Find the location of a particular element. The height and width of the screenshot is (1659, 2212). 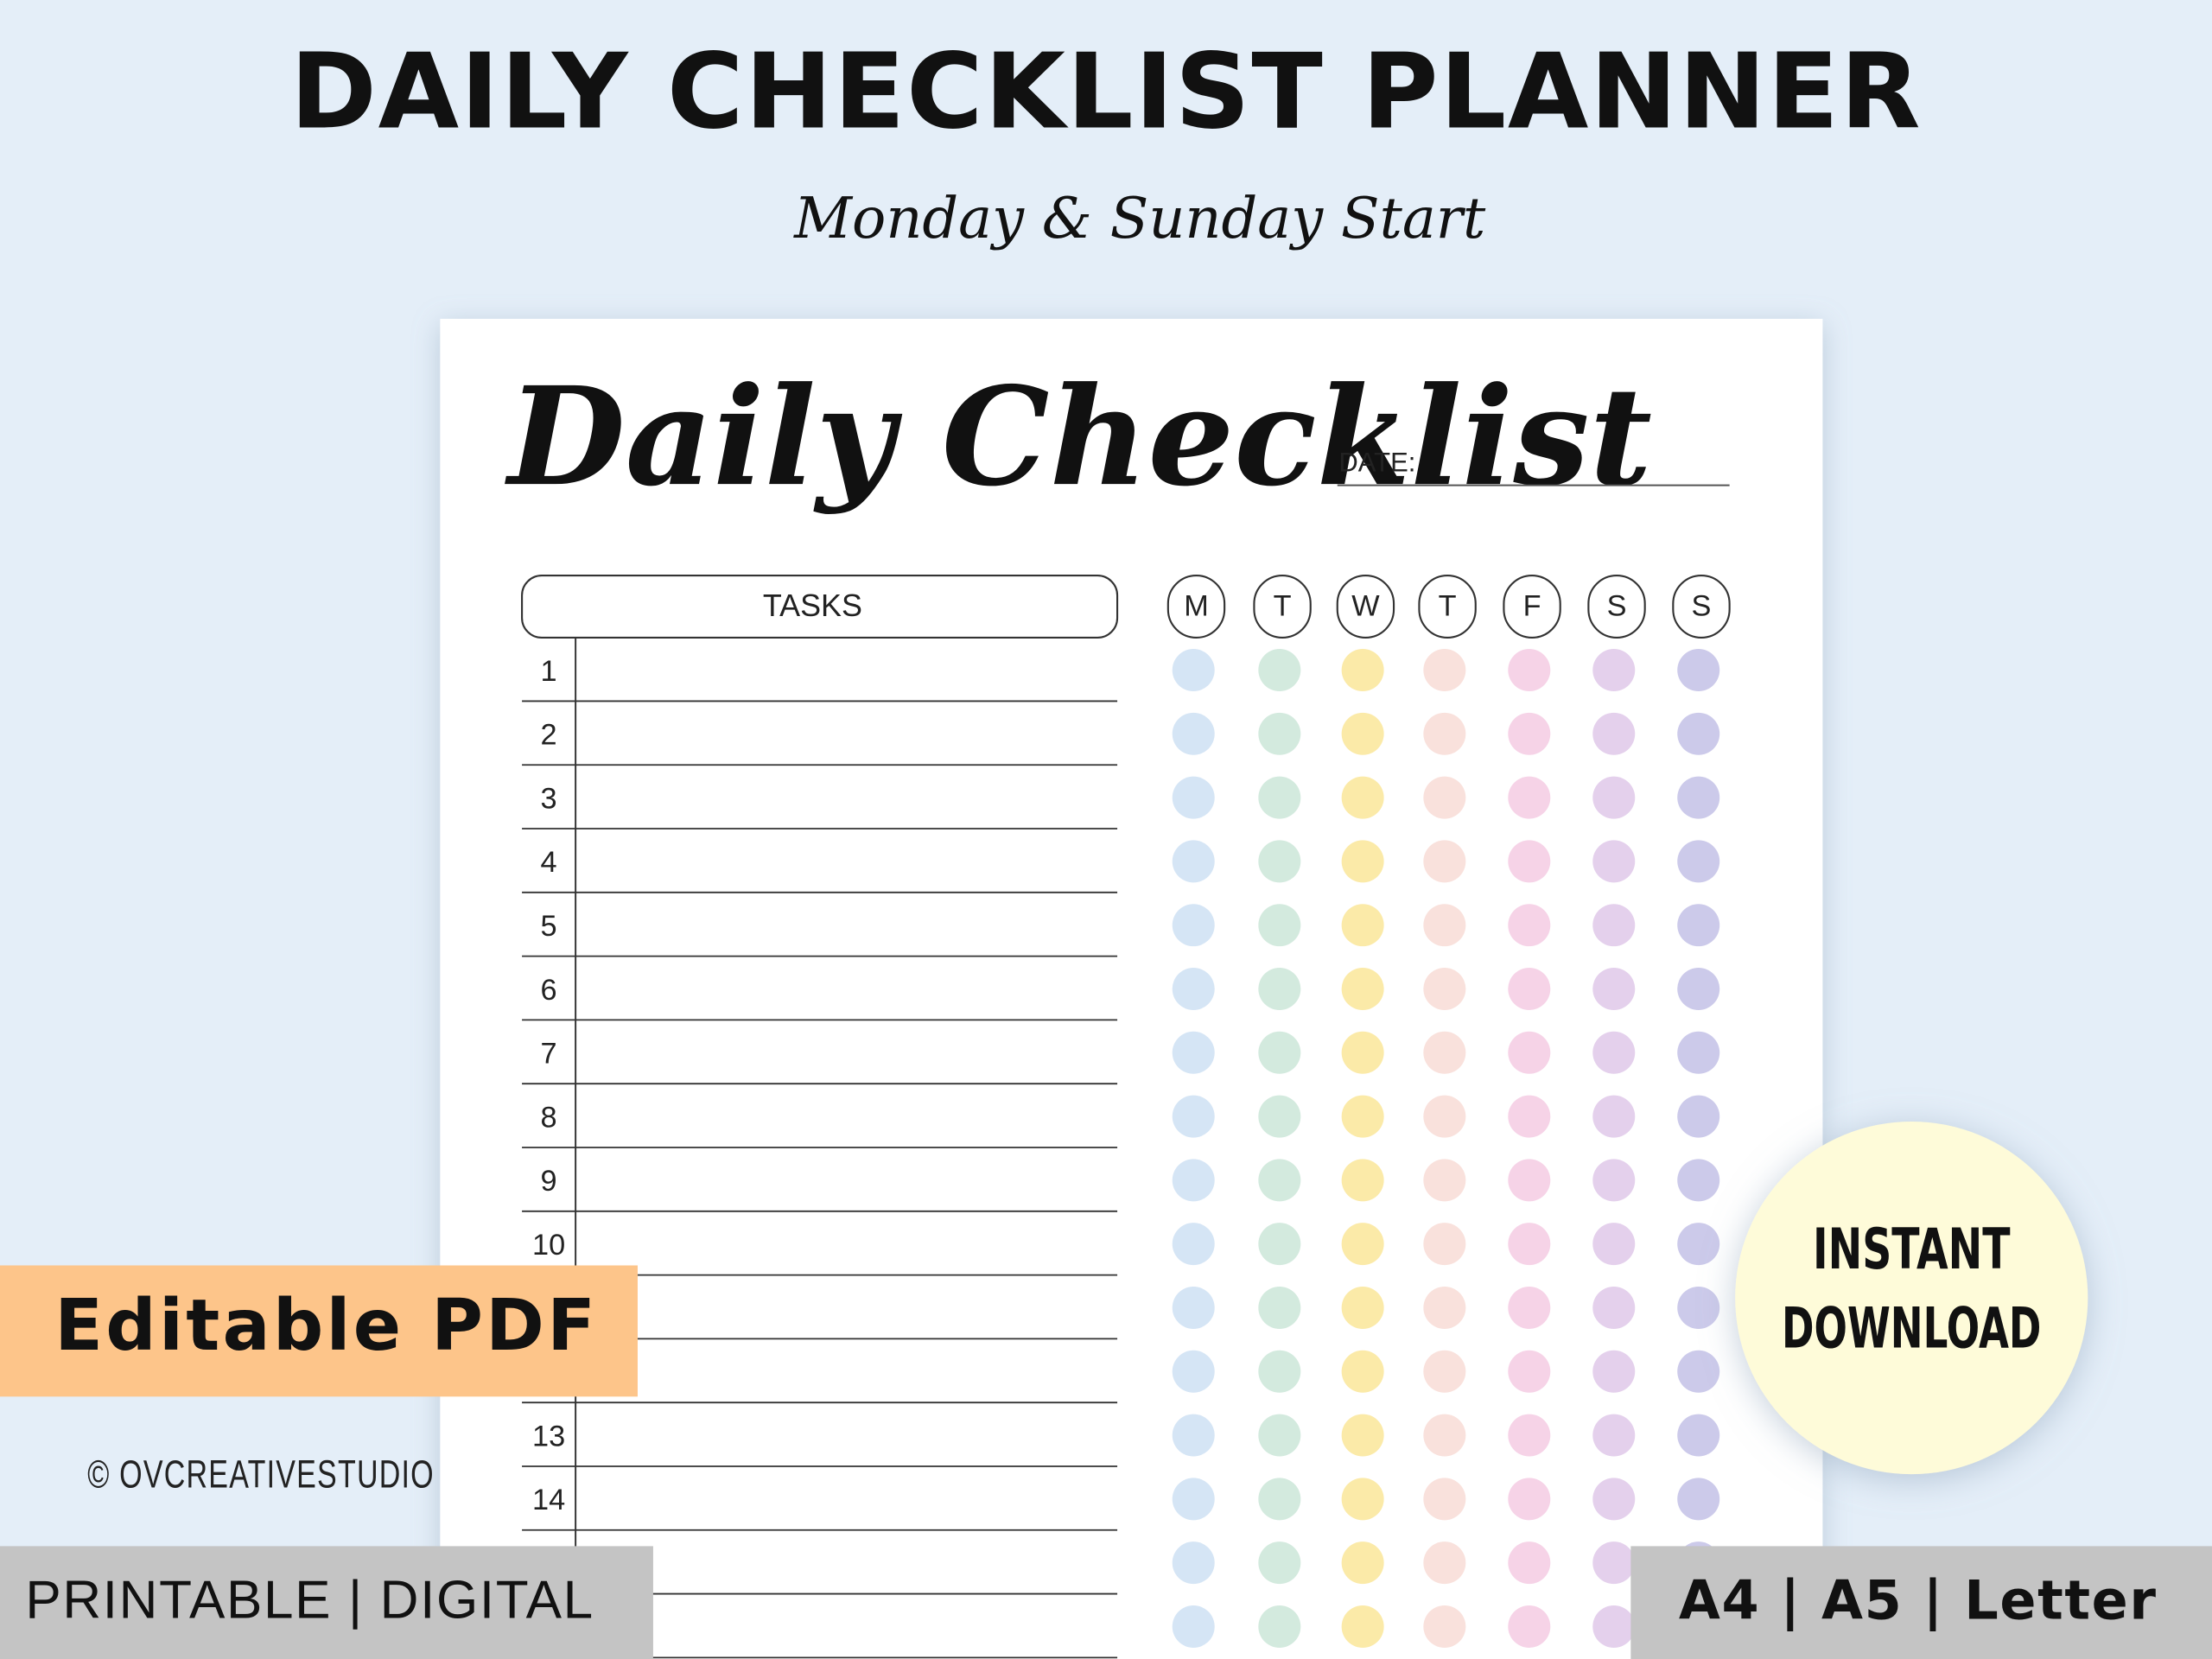

formats-left-bar is located at coordinates (326, 1602).